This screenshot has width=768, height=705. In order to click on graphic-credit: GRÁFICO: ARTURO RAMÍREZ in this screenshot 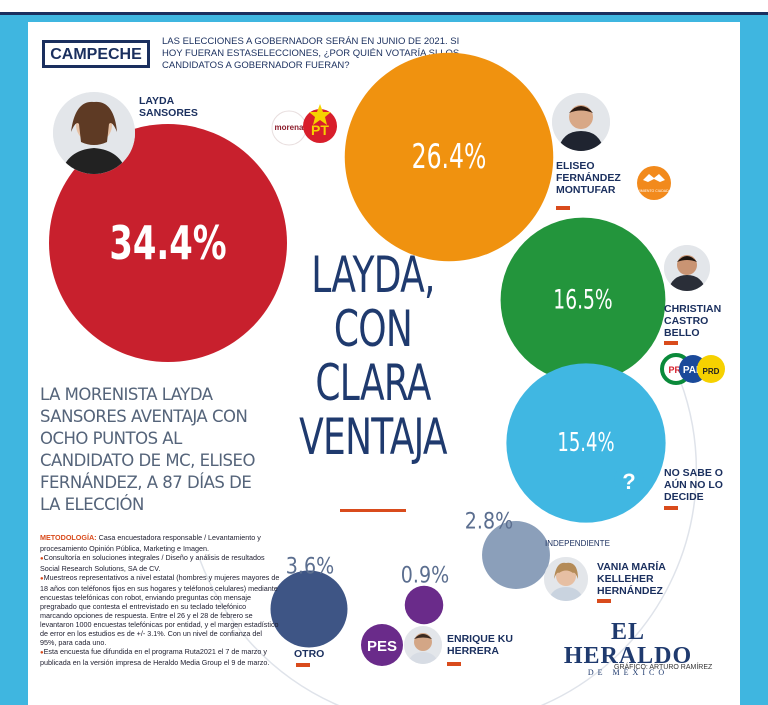, I will do `click(663, 667)`.